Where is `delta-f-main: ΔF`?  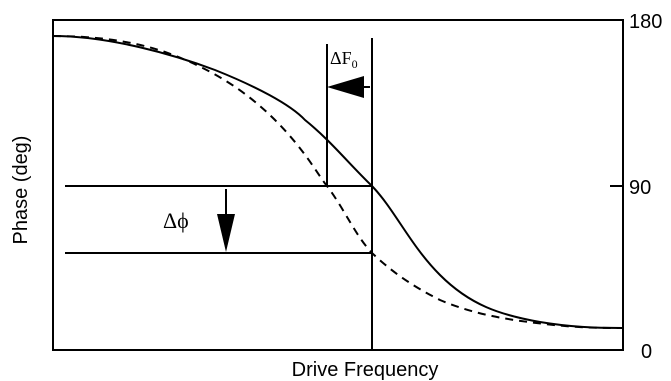
delta-f-main: ΔF is located at coordinates (341, 58).